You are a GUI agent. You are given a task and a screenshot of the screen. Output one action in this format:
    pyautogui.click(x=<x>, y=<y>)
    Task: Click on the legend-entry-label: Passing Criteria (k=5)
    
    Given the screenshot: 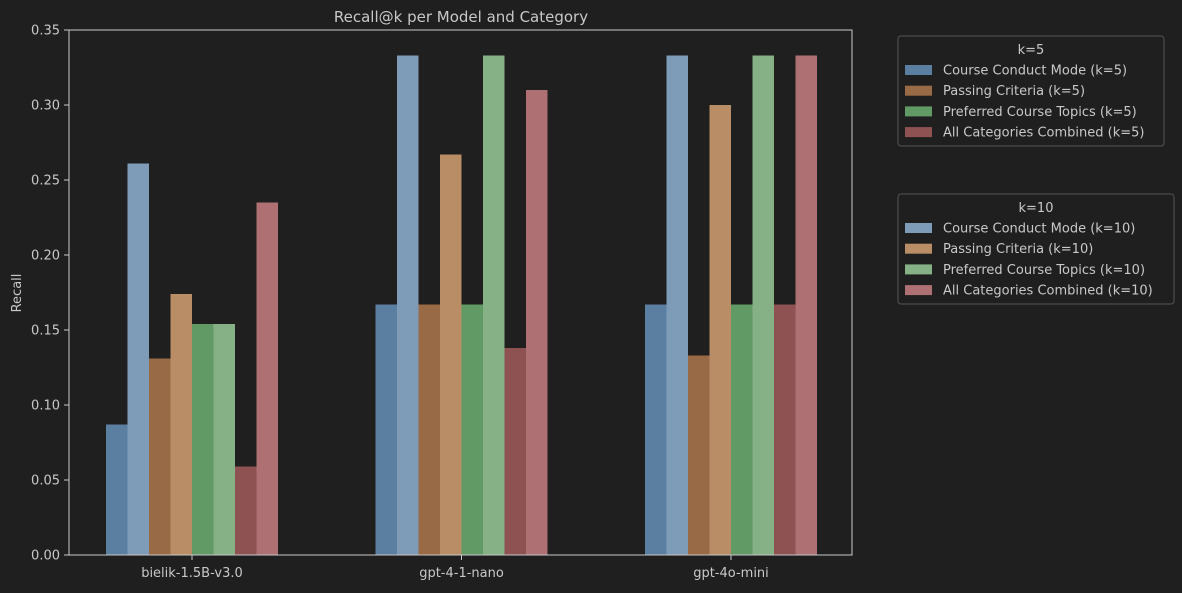 What is the action you would take?
    pyautogui.click(x=1014, y=91)
    